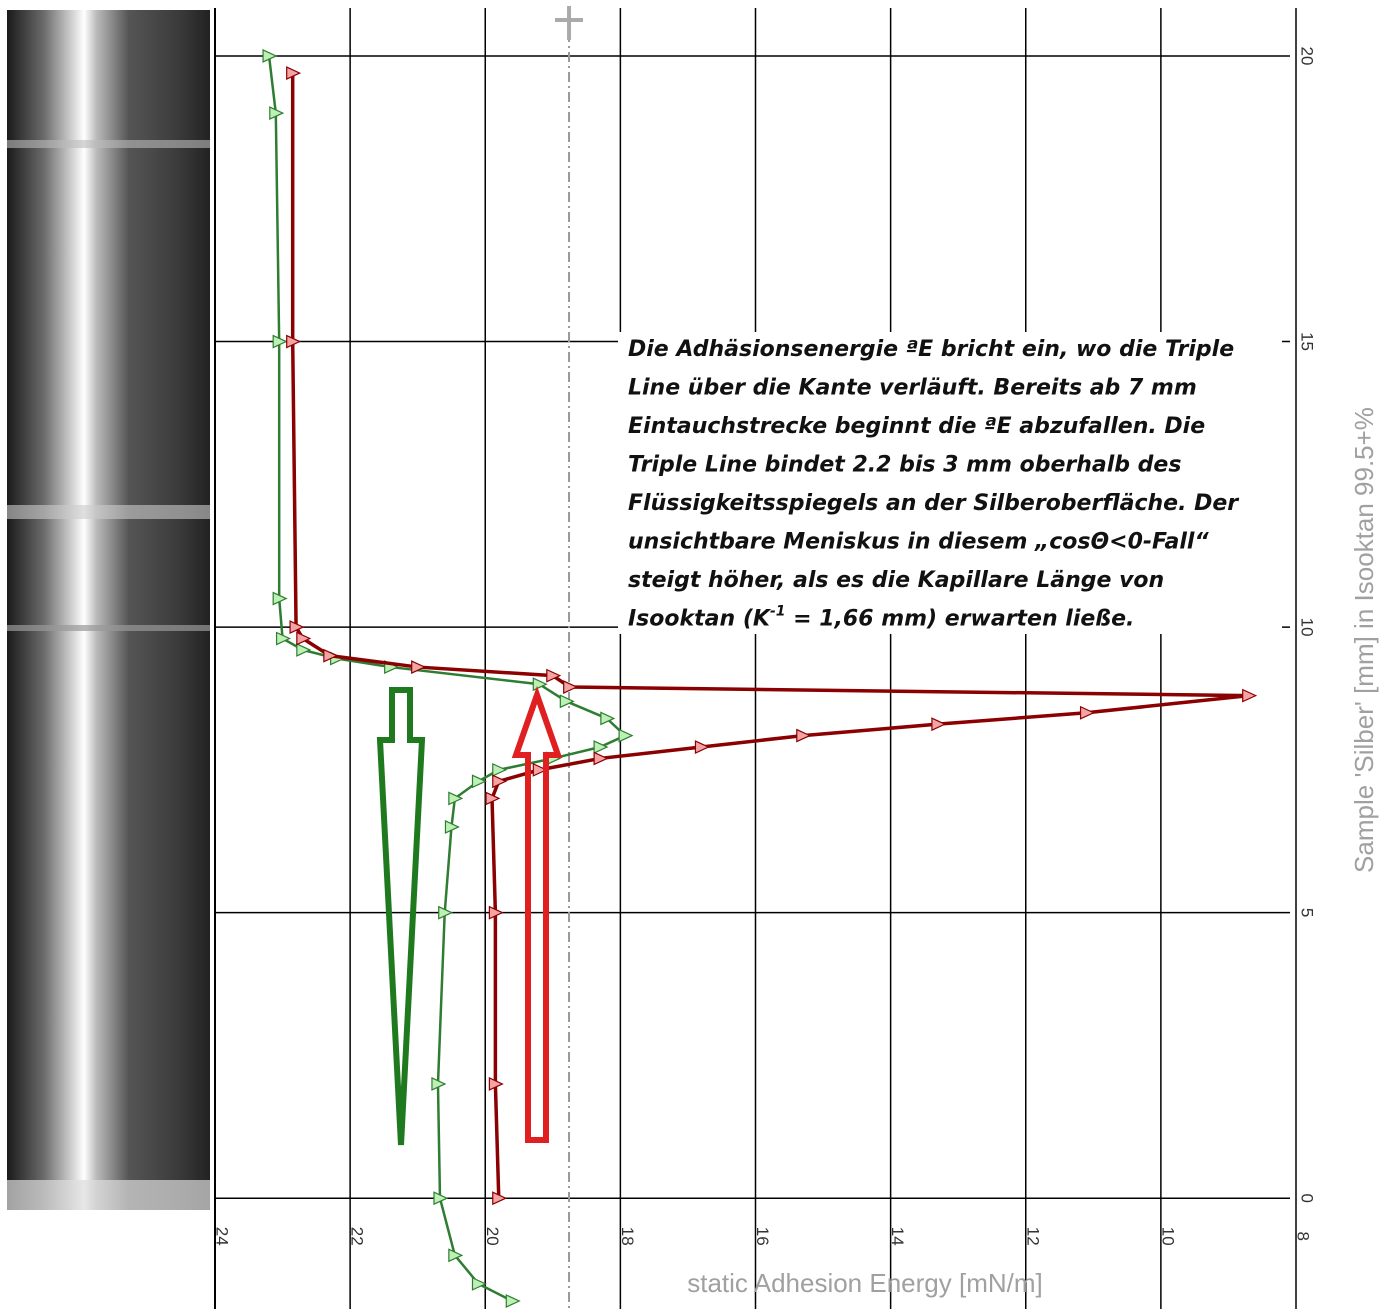 The height and width of the screenshot is (1314, 1392). I want to click on y-tick-label: 15, so click(1307, 341).